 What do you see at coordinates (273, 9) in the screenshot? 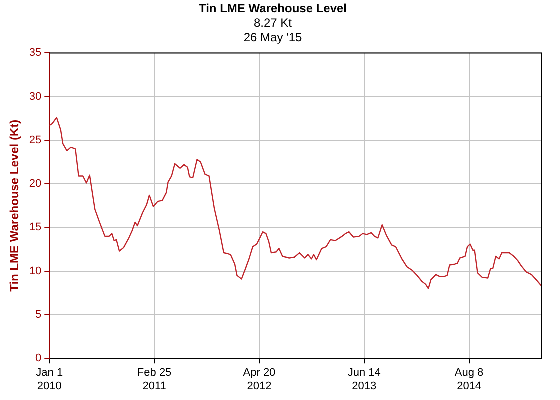
I see `chart-title: Tin LME Warehouse Level` at bounding box center [273, 9].